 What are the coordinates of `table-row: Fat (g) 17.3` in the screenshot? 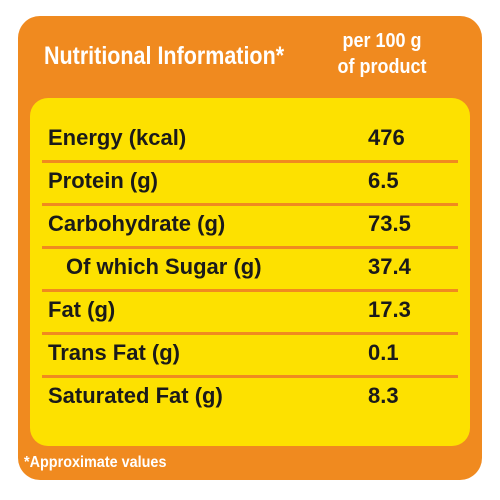 It's located at (250, 313).